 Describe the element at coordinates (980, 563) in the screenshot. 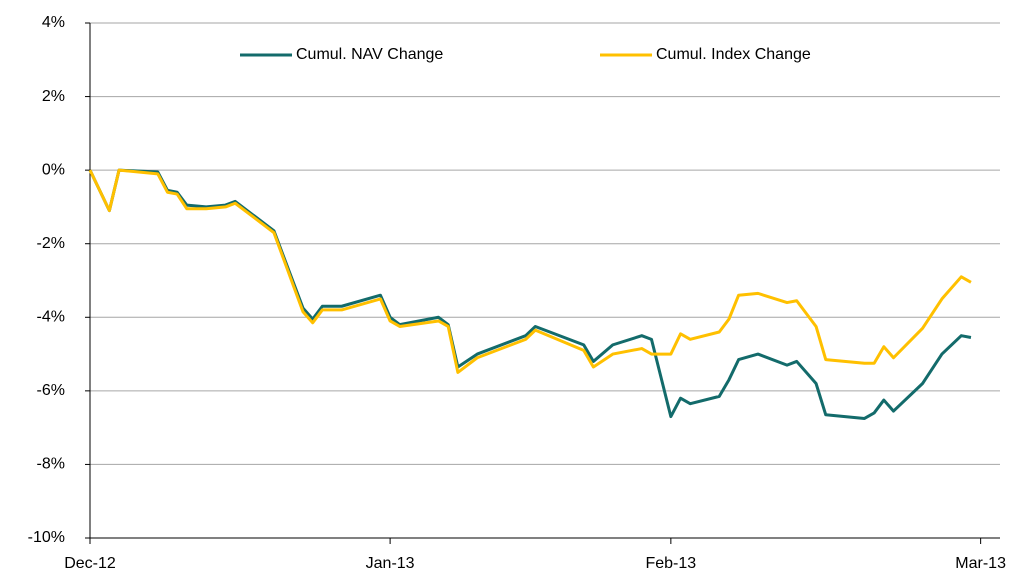

I see `x-tick-label: Mar-13` at that location.